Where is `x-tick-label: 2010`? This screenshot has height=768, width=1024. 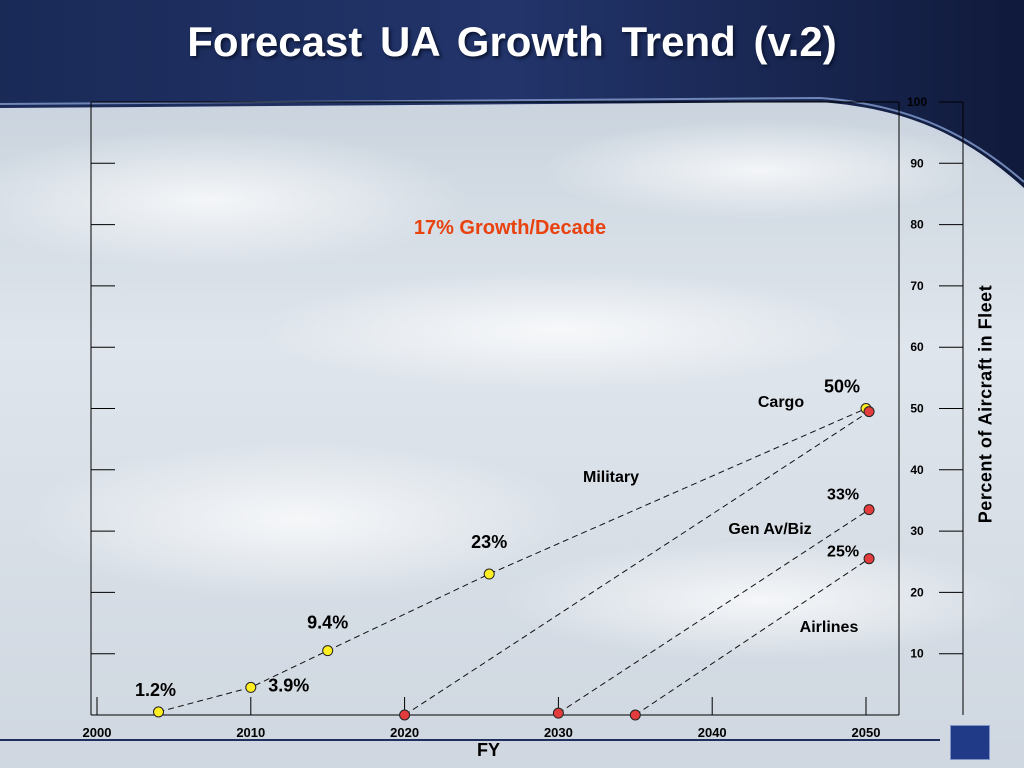
x-tick-label: 2010 is located at coordinates (250, 732).